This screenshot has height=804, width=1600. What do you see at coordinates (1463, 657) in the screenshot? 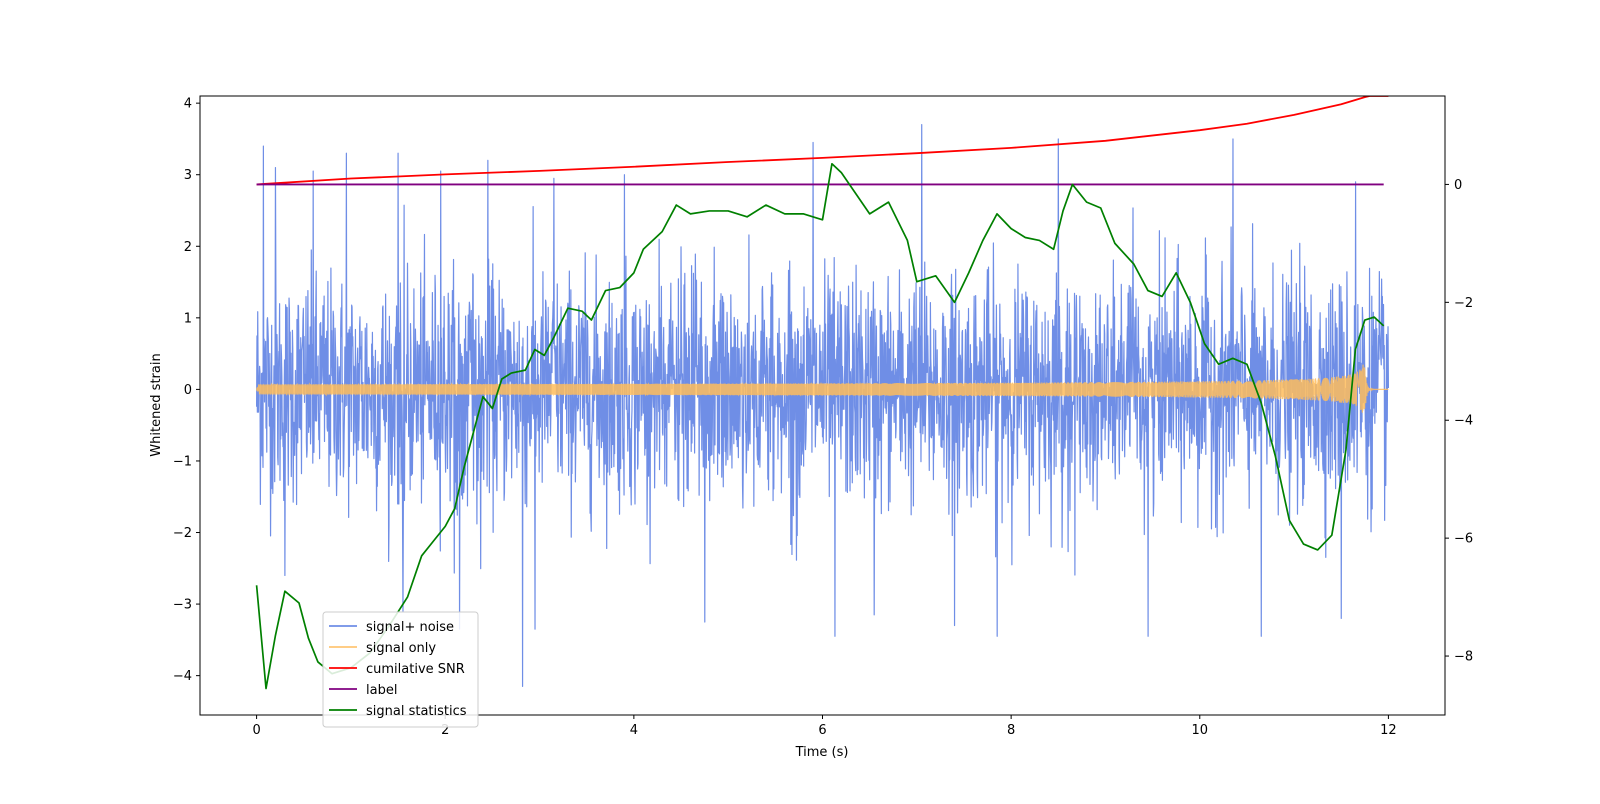
I see `y-right-tick-label: −8` at bounding box center [1463, 657].